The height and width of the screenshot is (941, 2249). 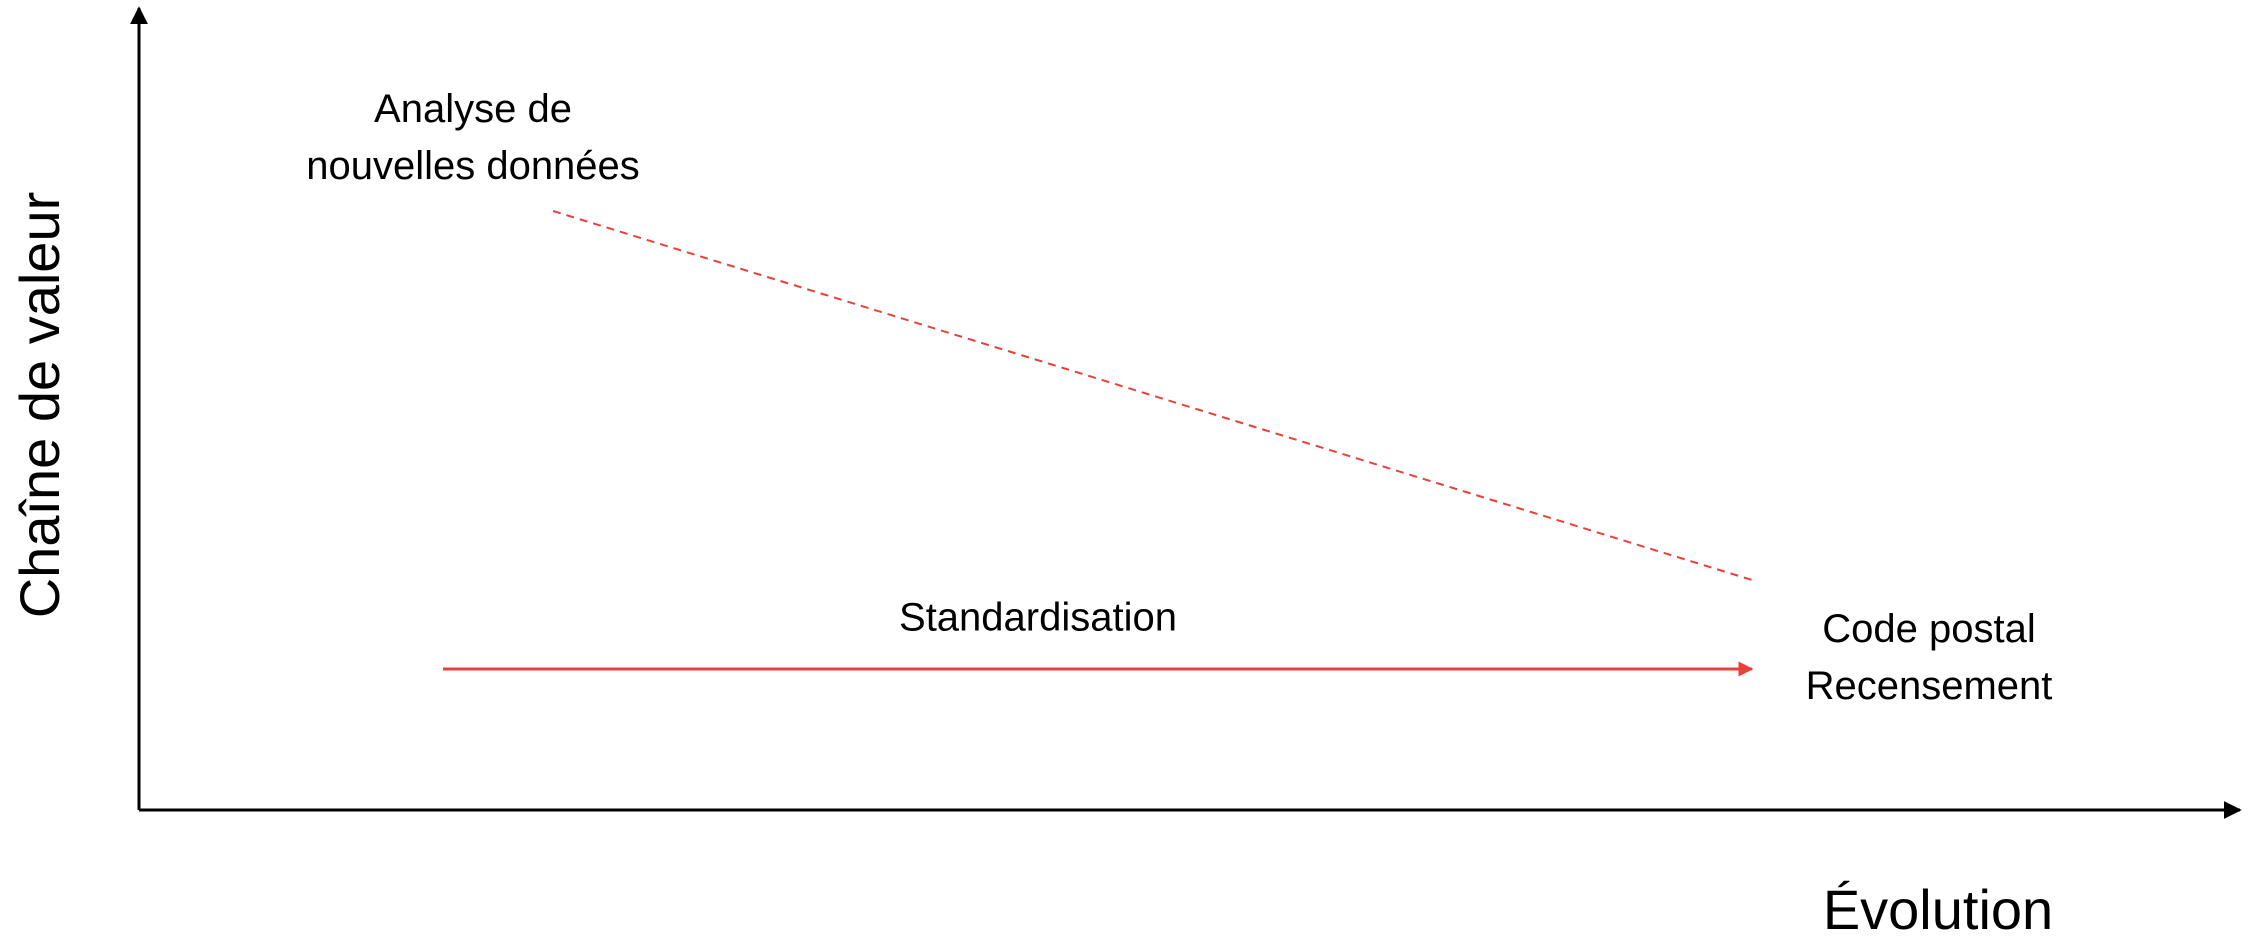 I want to click on x-axis-label: Évolution, so click(x=1938, y=910).